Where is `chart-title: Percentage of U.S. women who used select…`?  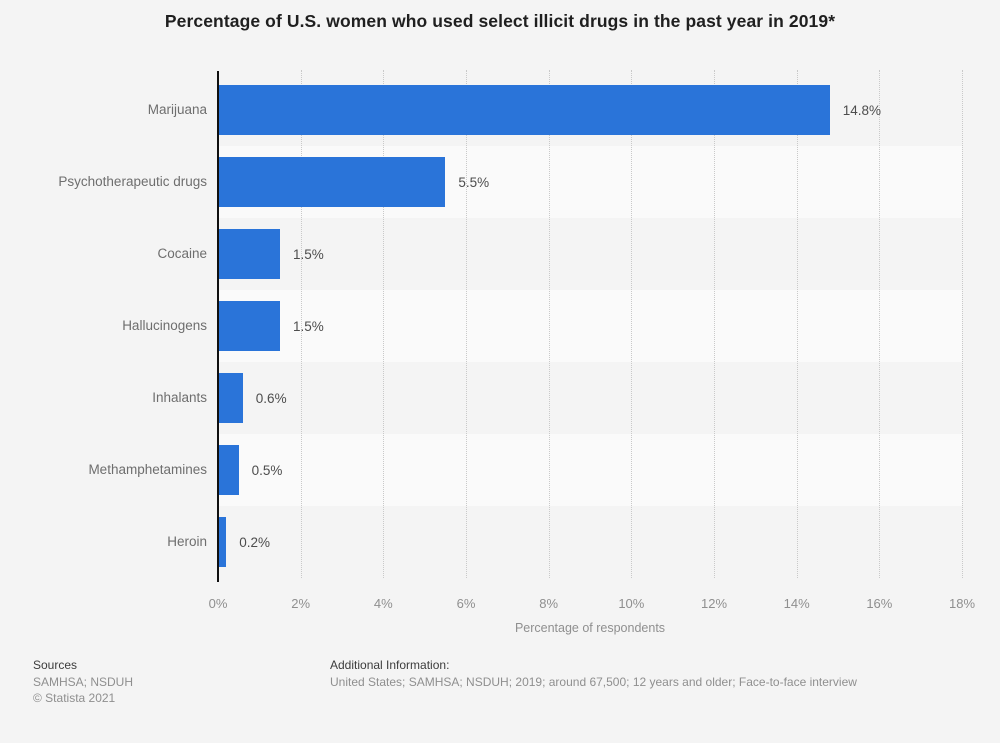 chart-title: Percentage of U.S. women who used select… is located at coordinates (500, 21).